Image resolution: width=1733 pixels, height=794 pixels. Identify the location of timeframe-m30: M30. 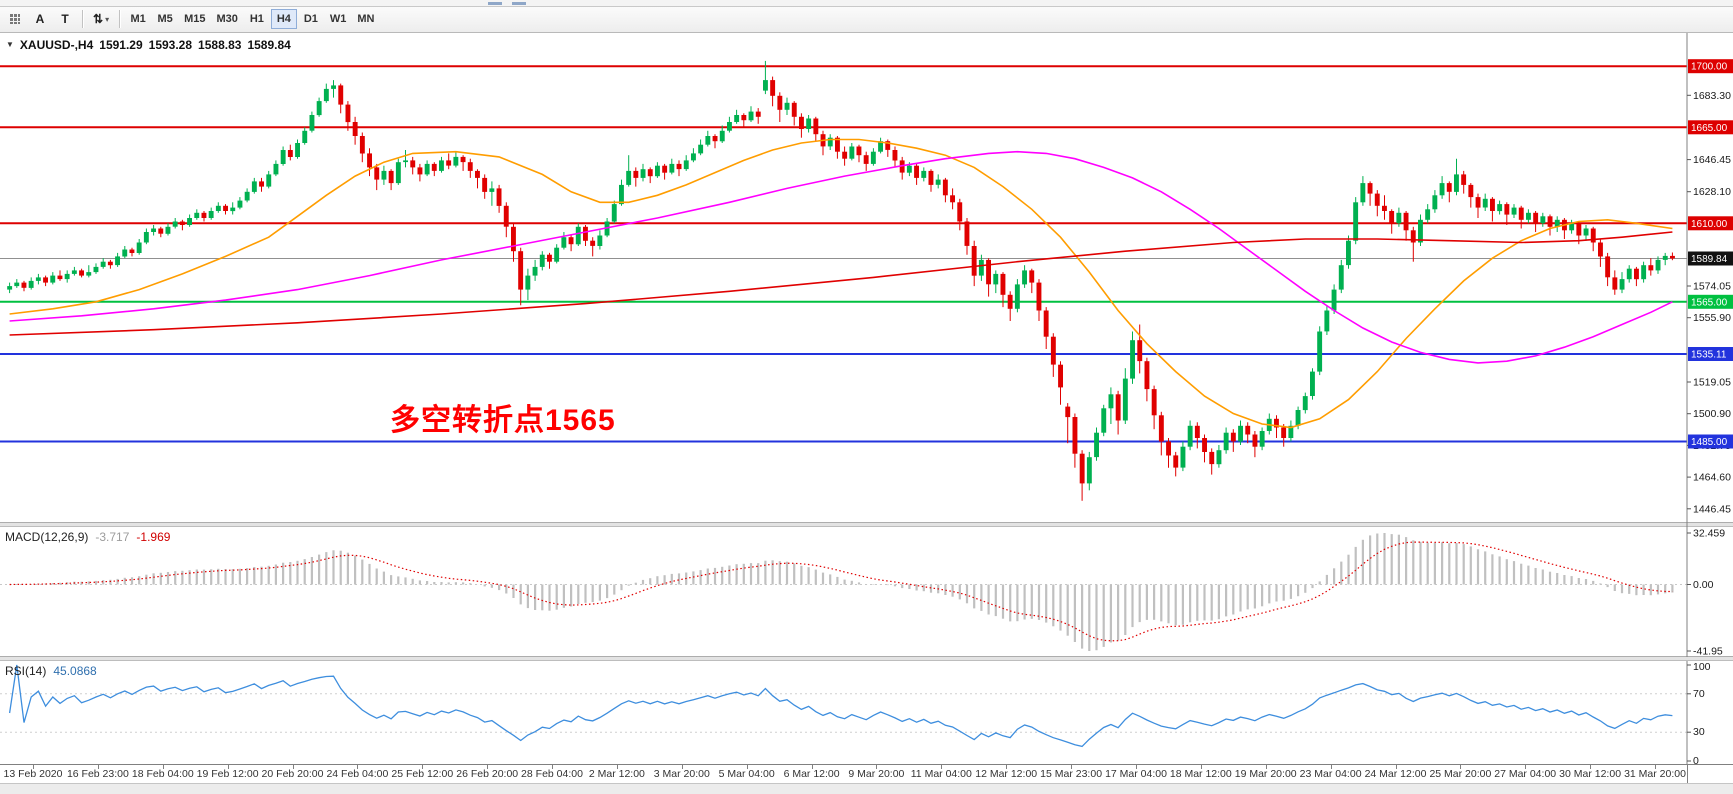
(226, 19).